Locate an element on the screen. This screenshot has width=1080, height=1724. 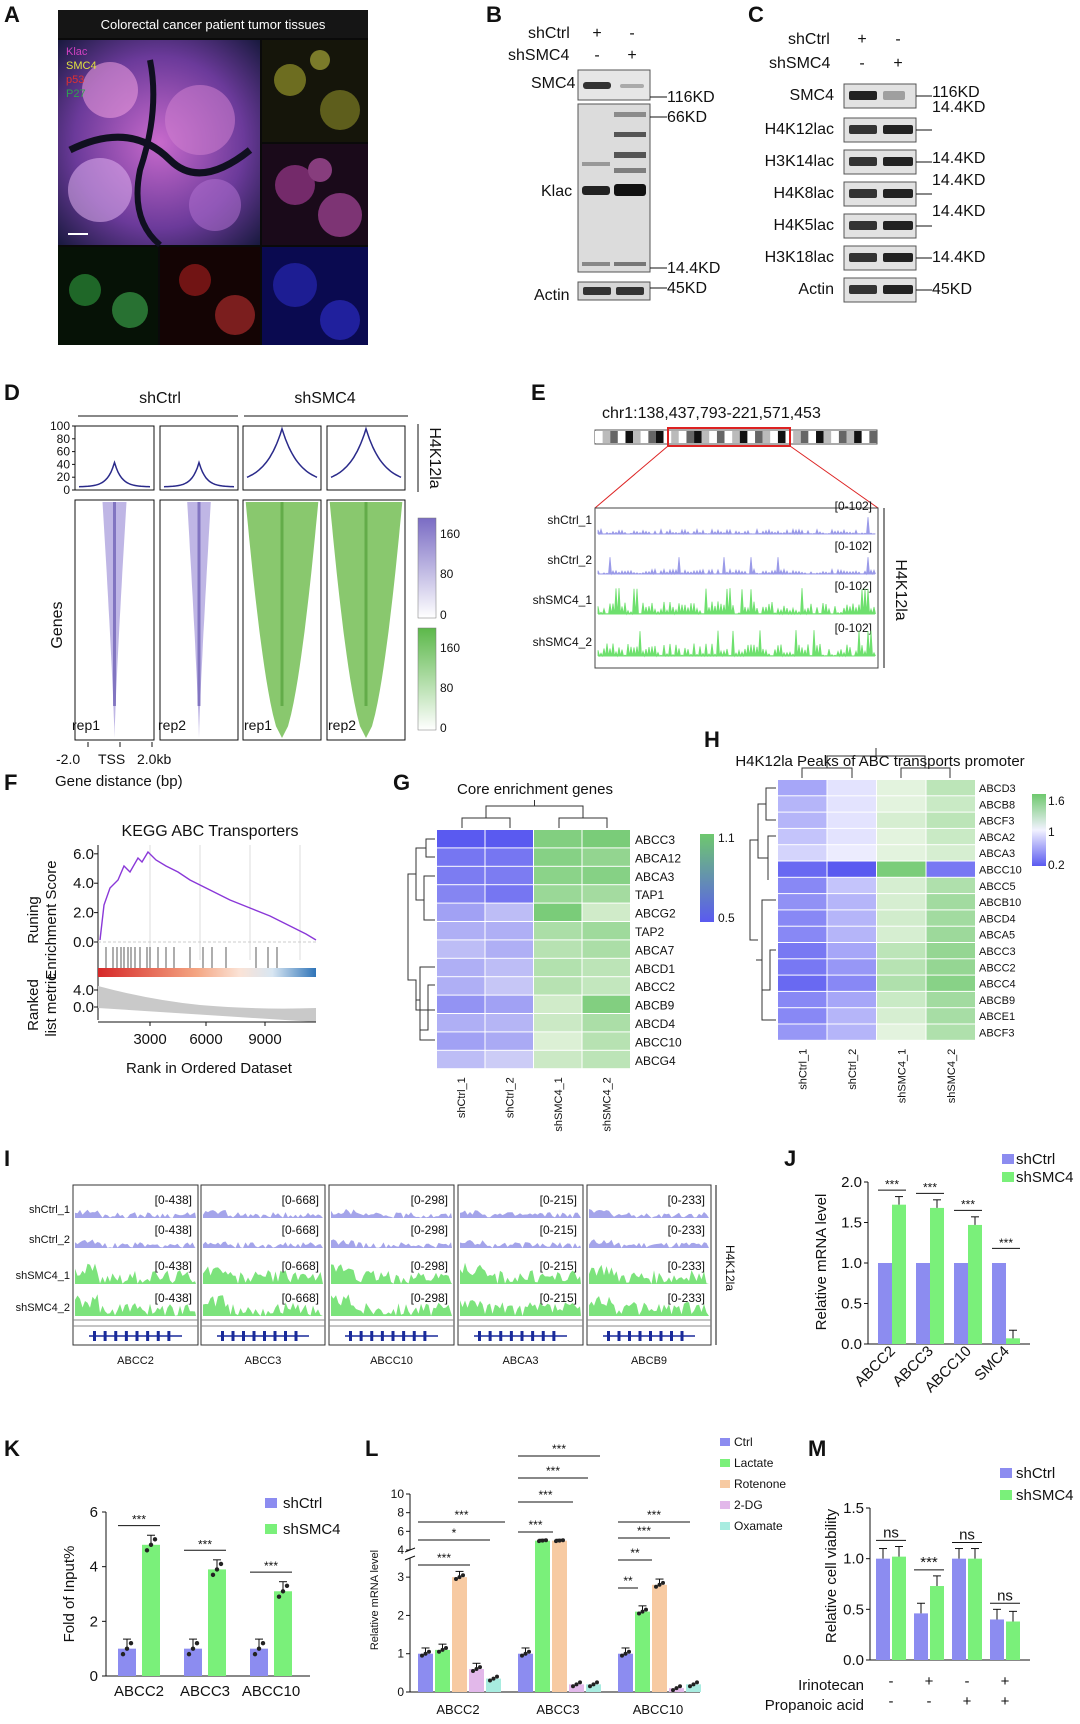
c-marker-2: 14.4KD is located at coordinates (958, 158).